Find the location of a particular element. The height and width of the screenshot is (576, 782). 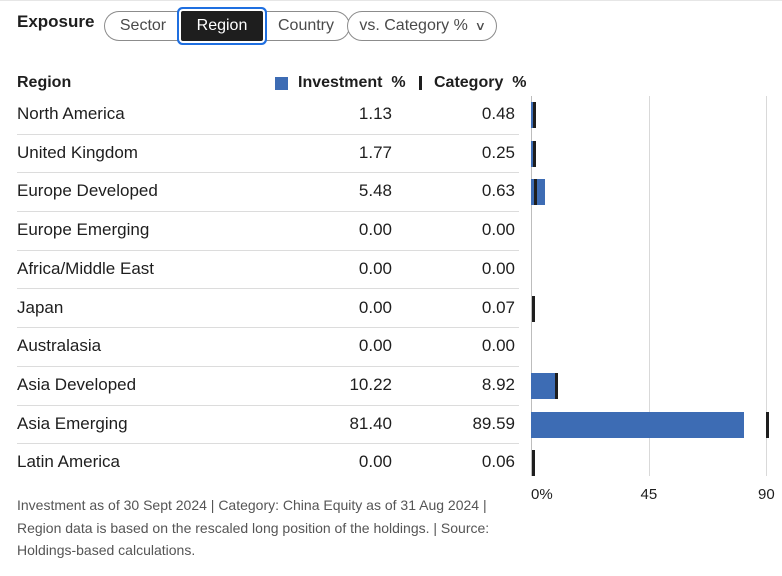

view-segmented-control: Sector Region Country is located at coordinates (227, 26).